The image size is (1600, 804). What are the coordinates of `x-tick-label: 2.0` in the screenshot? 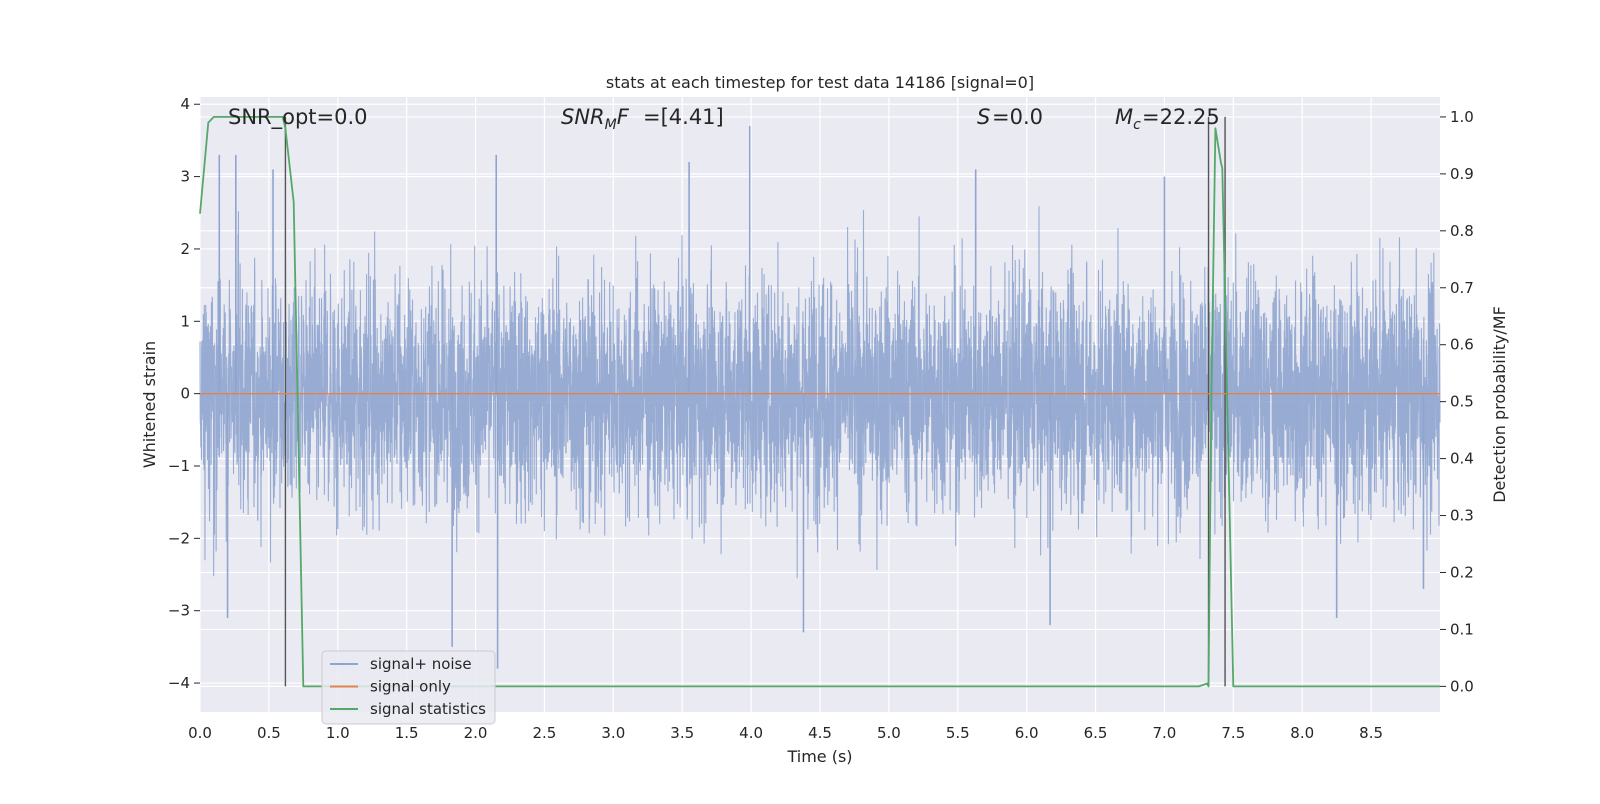 It's located at (476, 733).